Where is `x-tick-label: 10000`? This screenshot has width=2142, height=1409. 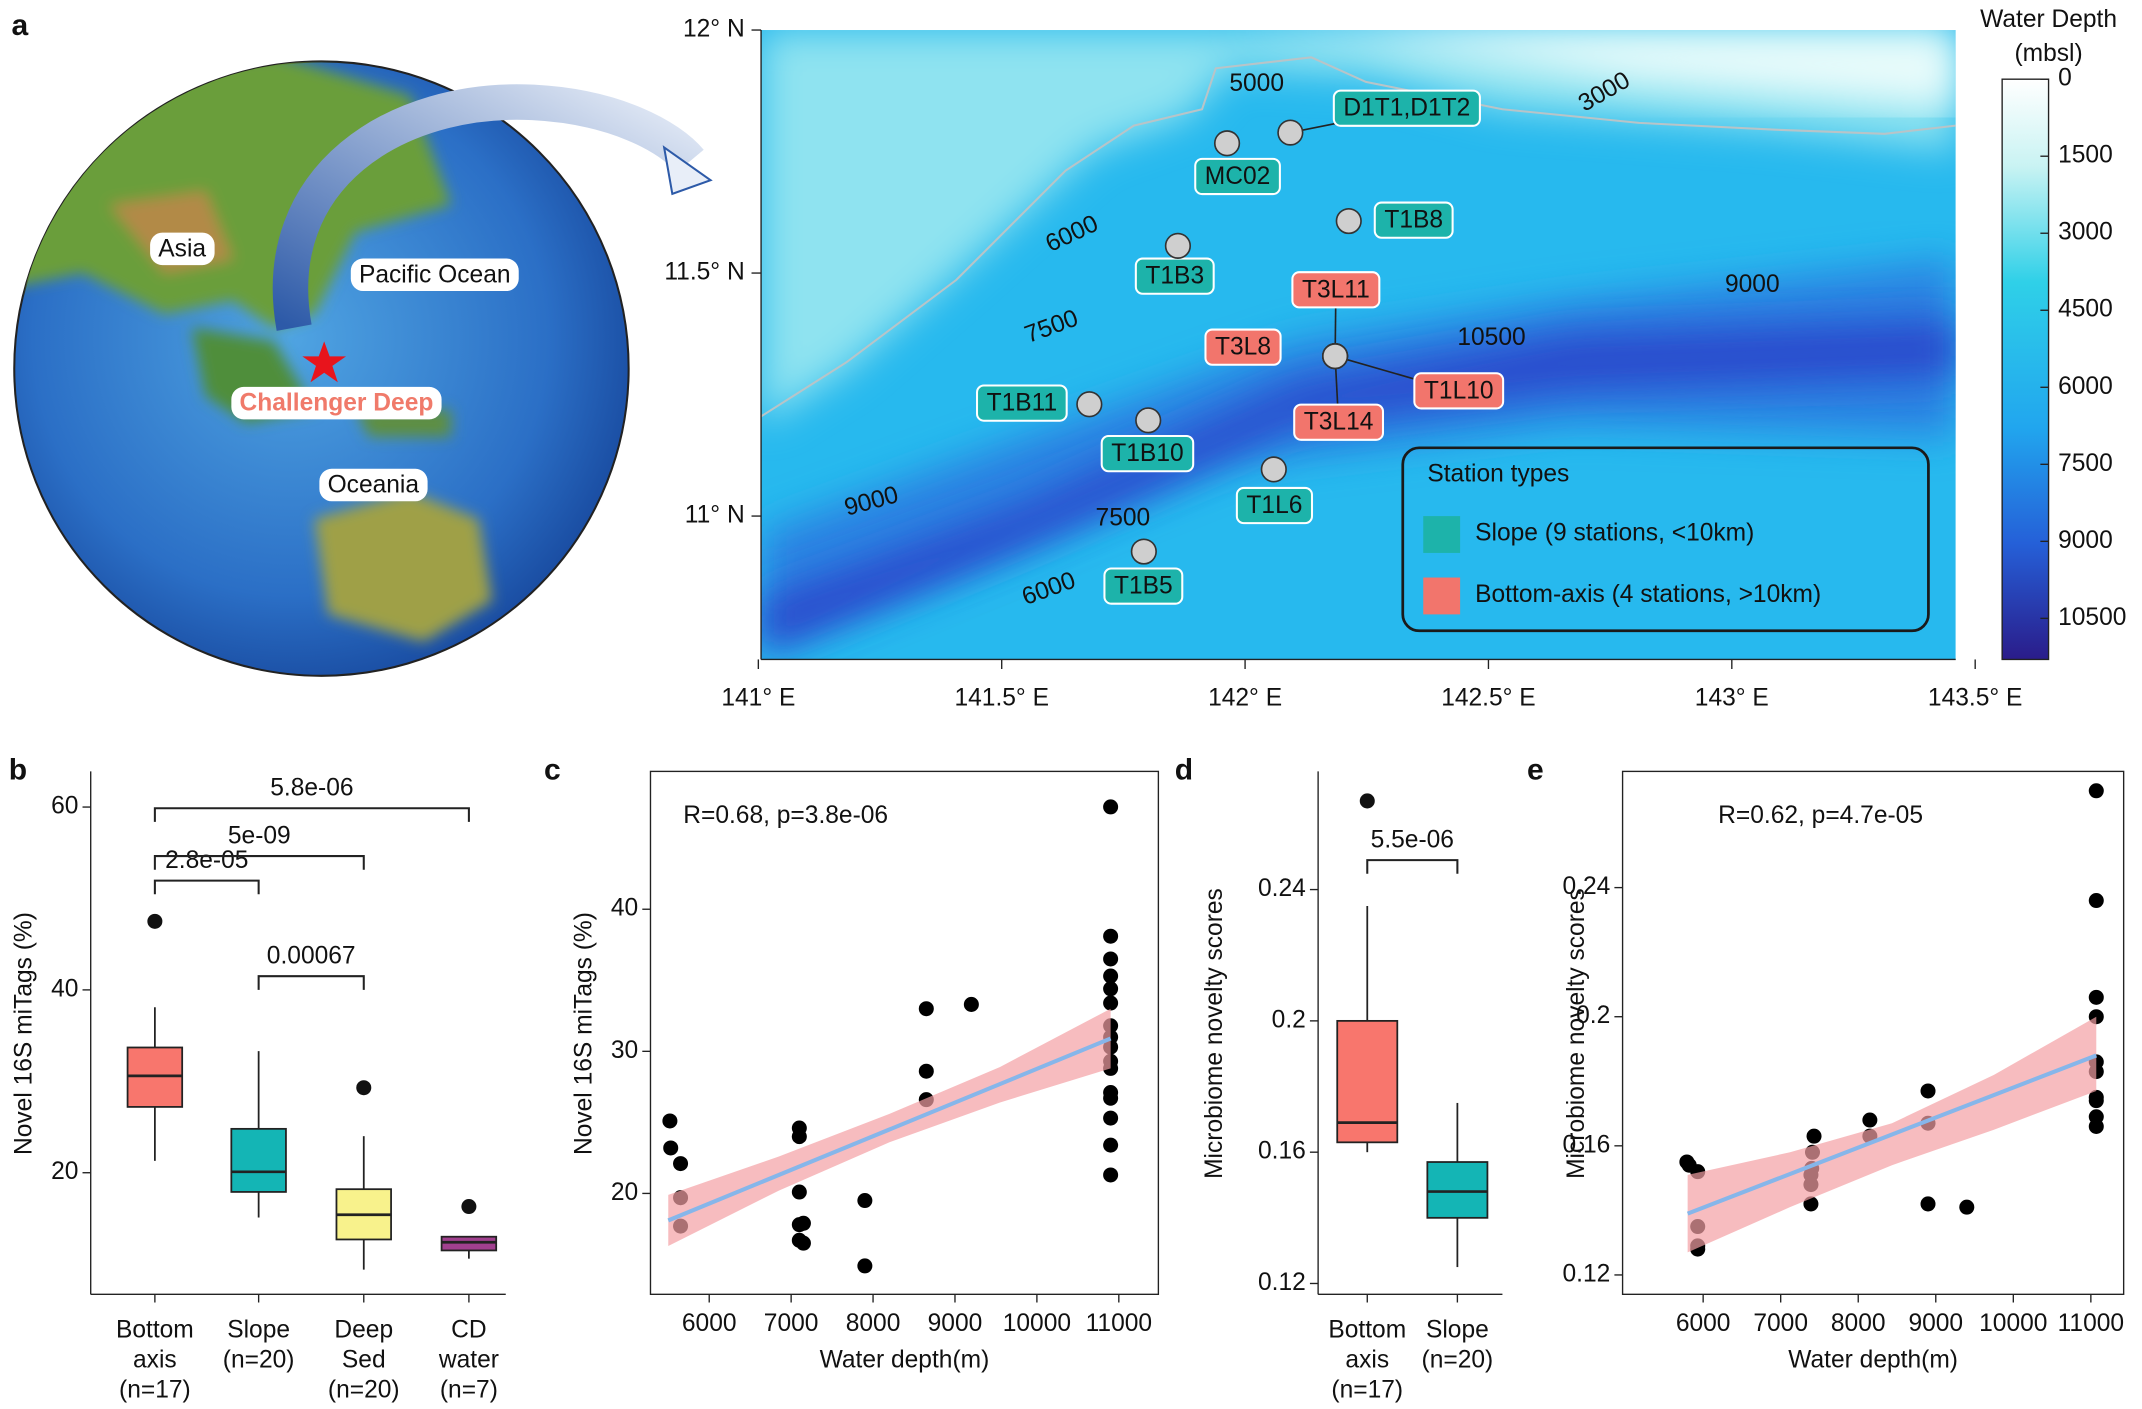
x-tick-label: 10000 is located at coordinates (1037, 1323).